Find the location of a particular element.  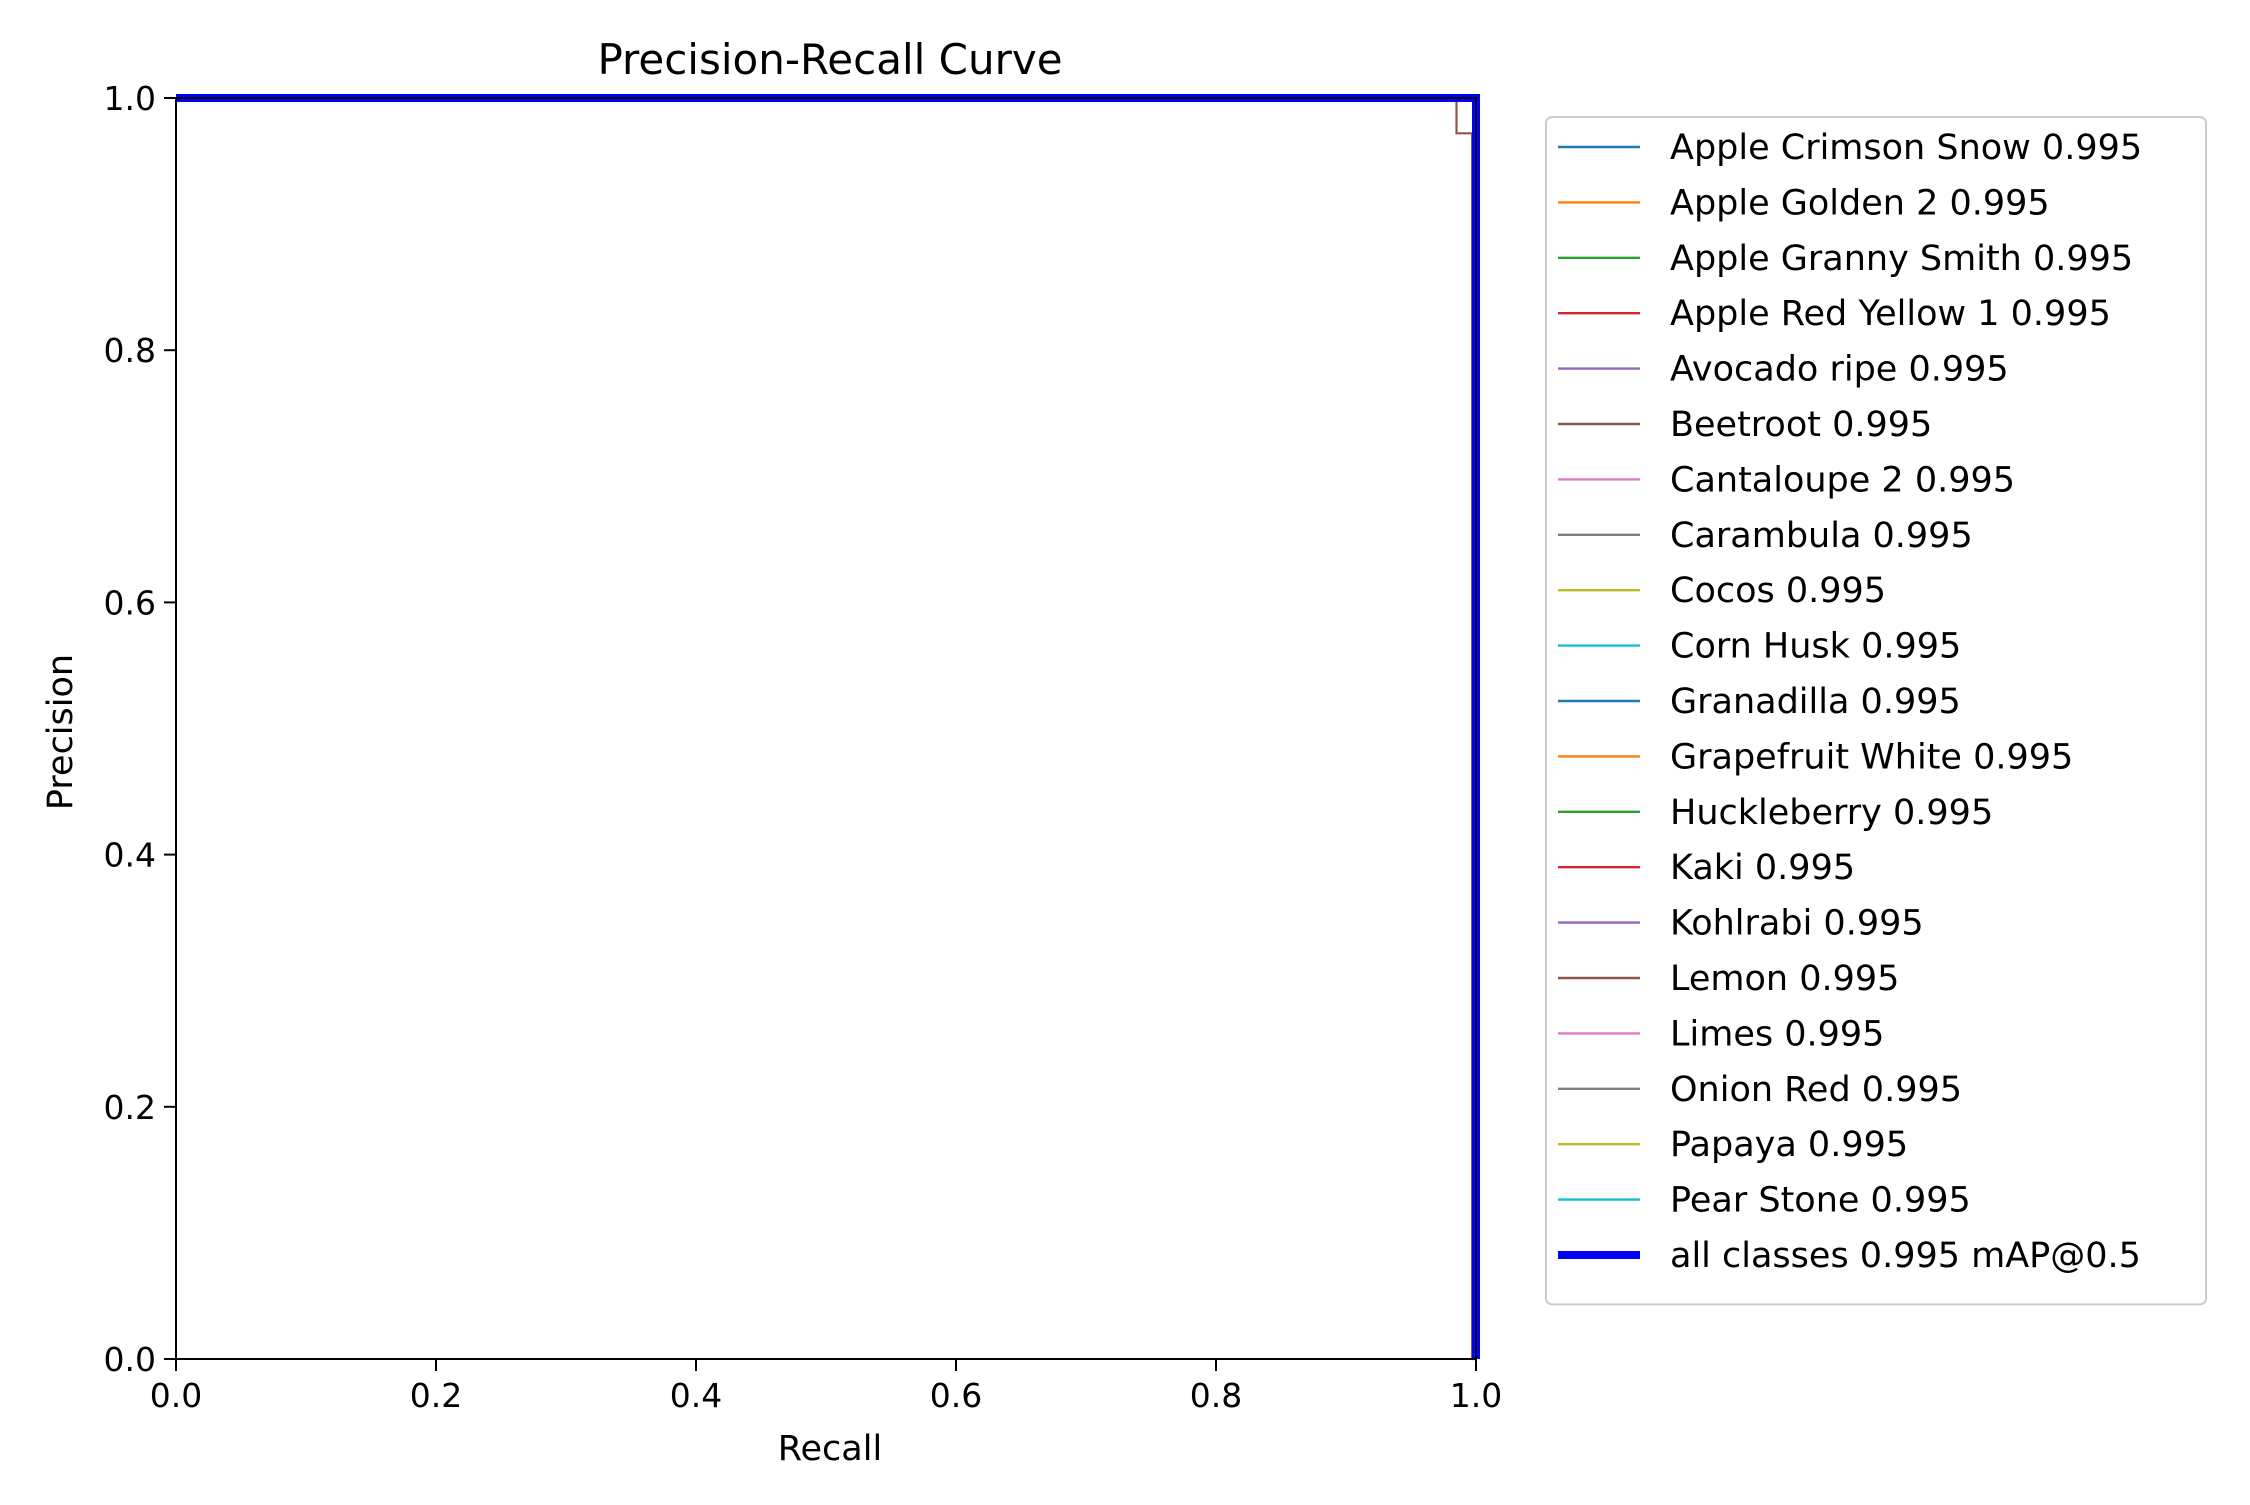

legend-label-1: Apple Golden 2 0.995 is located at coordinates (1860, 203).